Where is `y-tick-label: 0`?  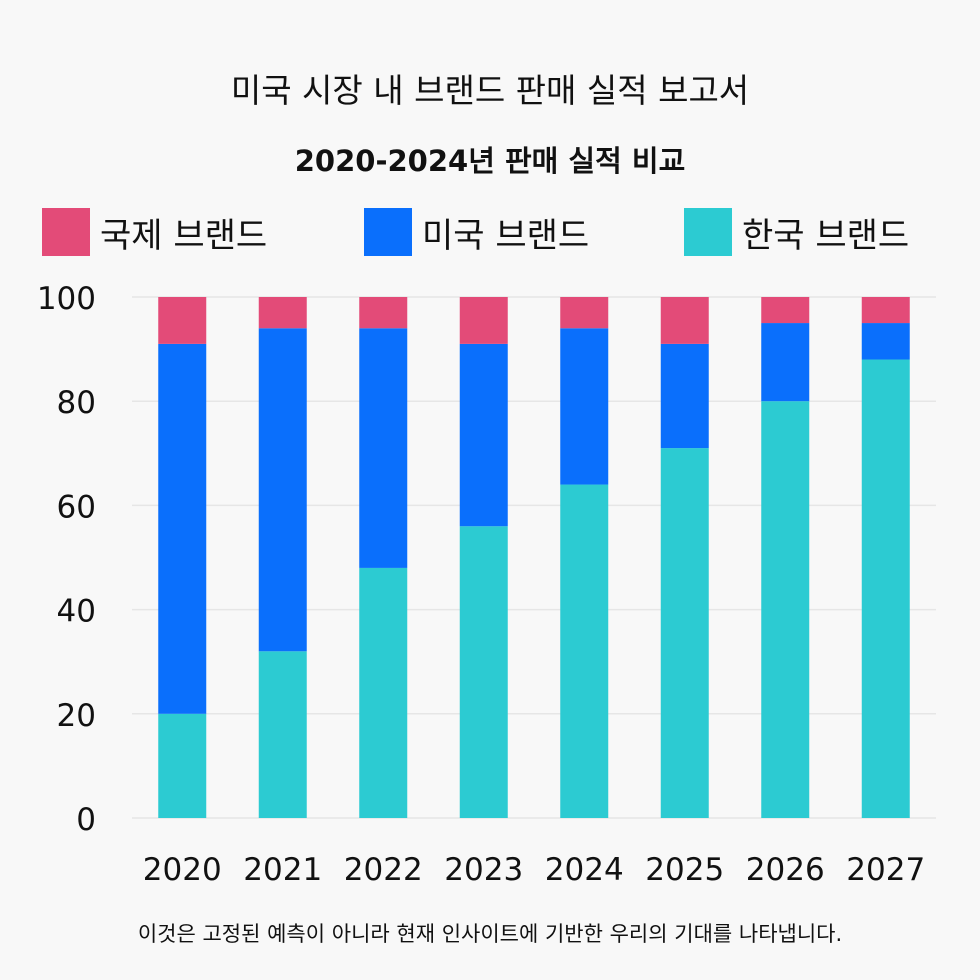
y-tick-label: 0 is located at coordinates (86, 820).